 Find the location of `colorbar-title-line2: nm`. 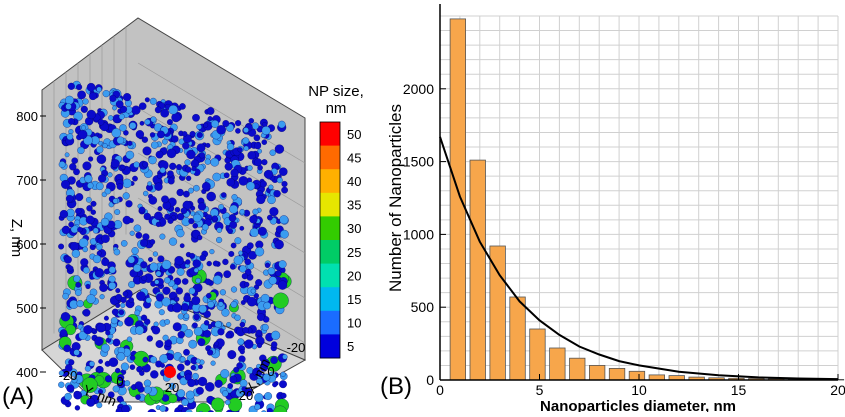

colorbar-title-line2: nm is located at coordinates (336, 108).